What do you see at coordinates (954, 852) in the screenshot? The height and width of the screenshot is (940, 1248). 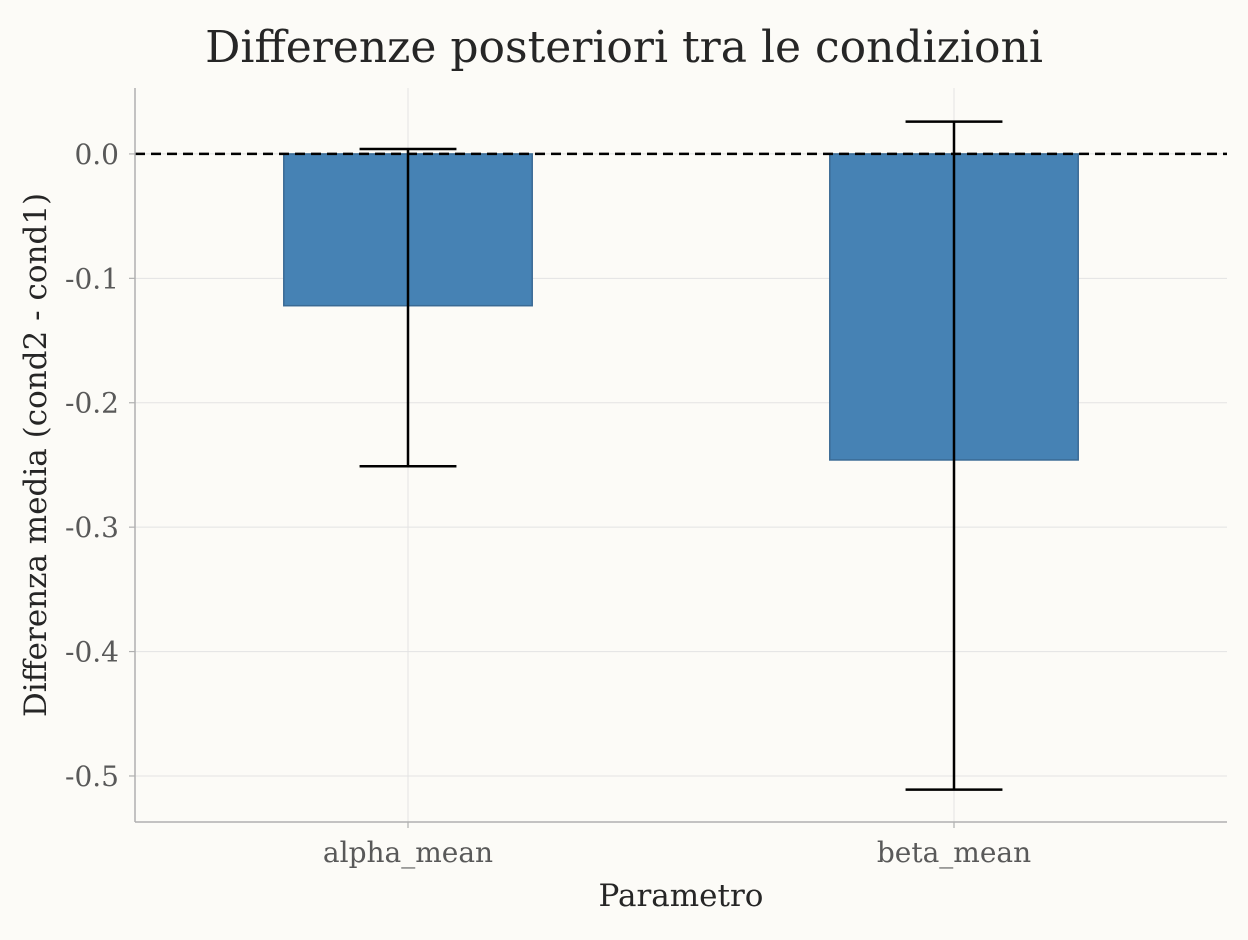 I see `x-tick-label: beta_mean` at bounding box center [954, 852].